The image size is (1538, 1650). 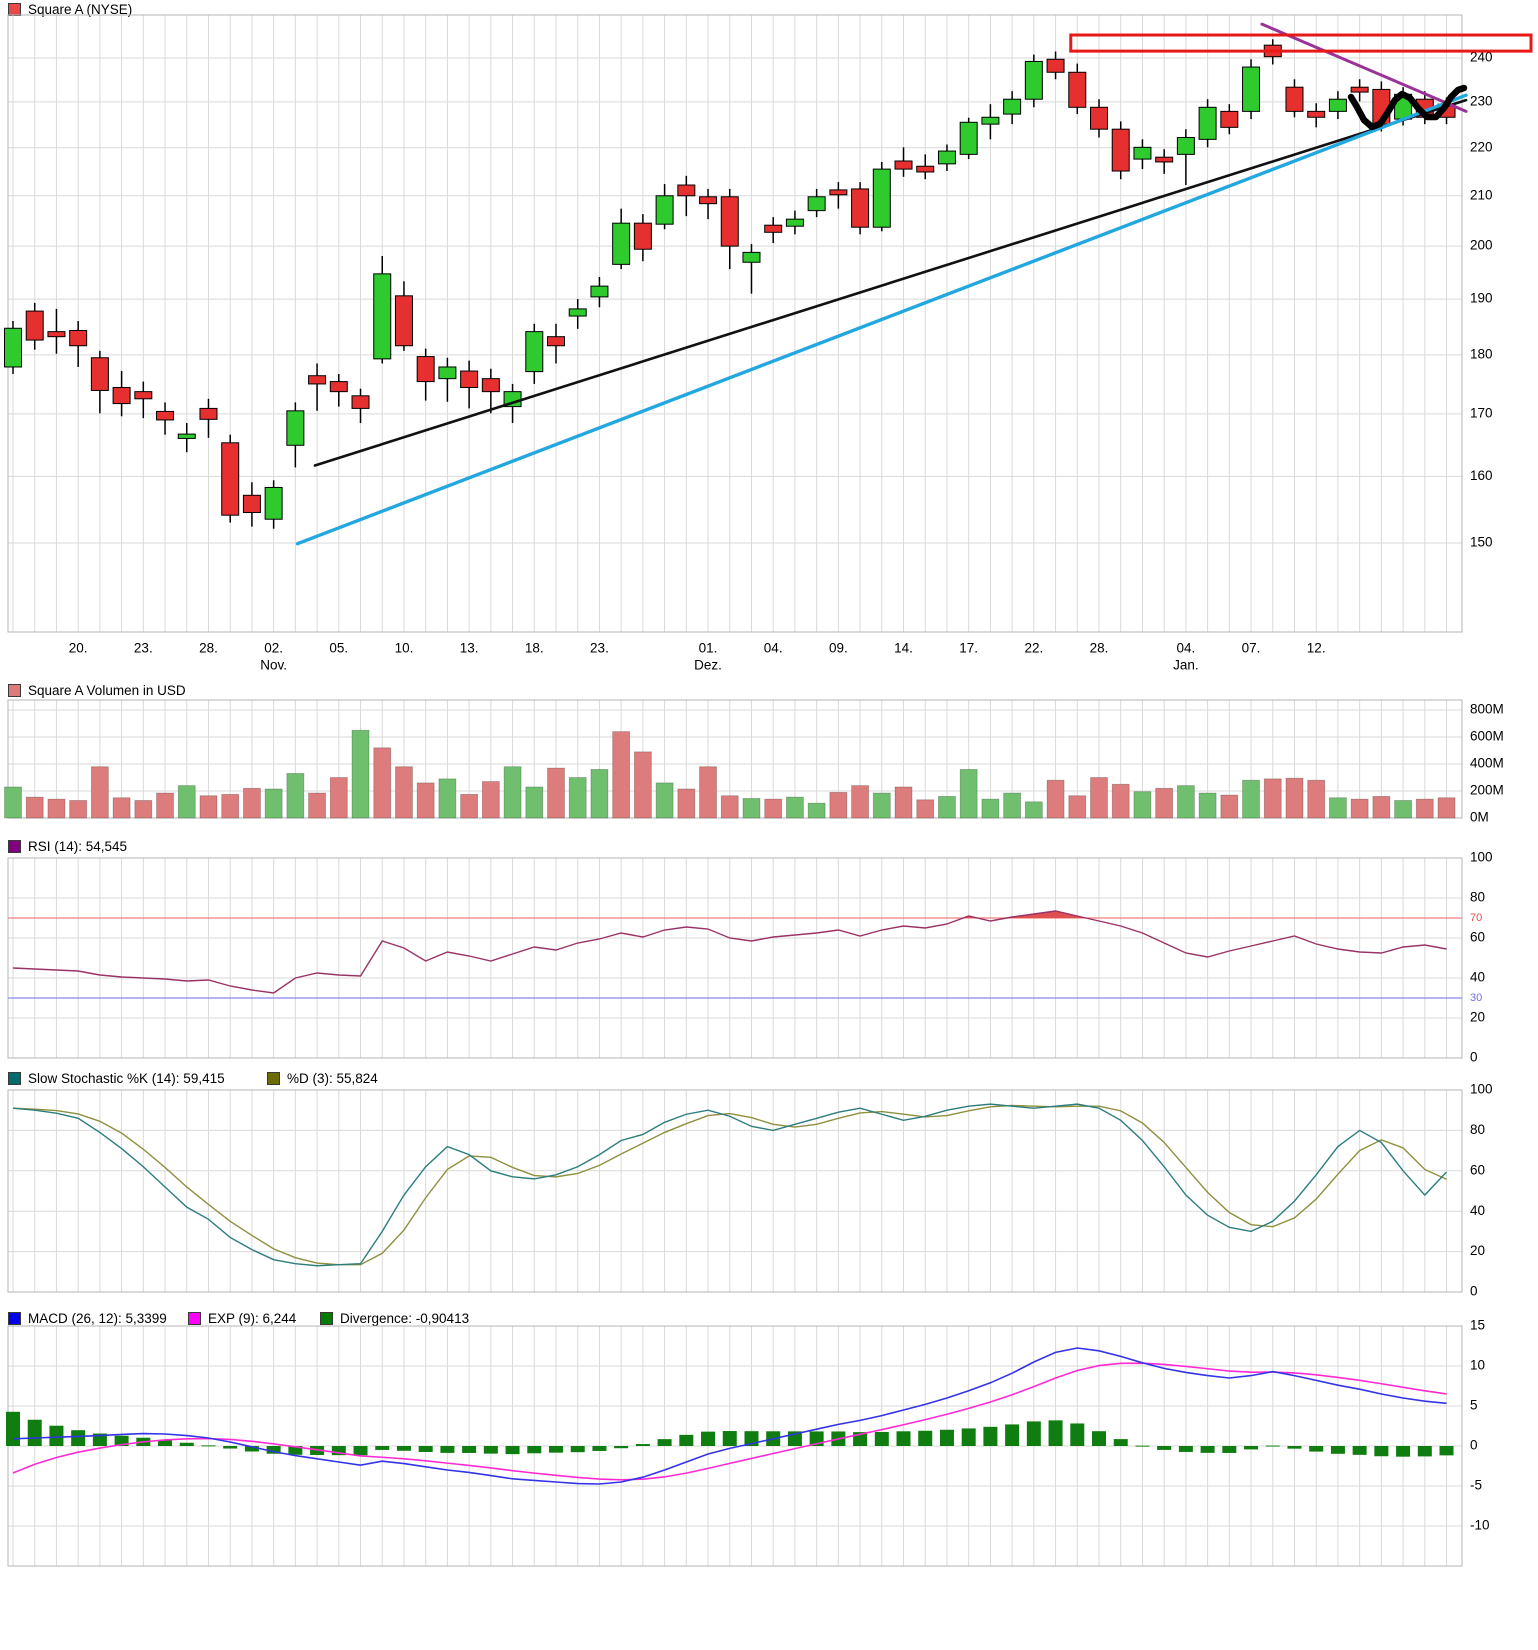 I want to click on stochastic-d-legend: %D (3): 55,824, so click(x=322, y=1078).